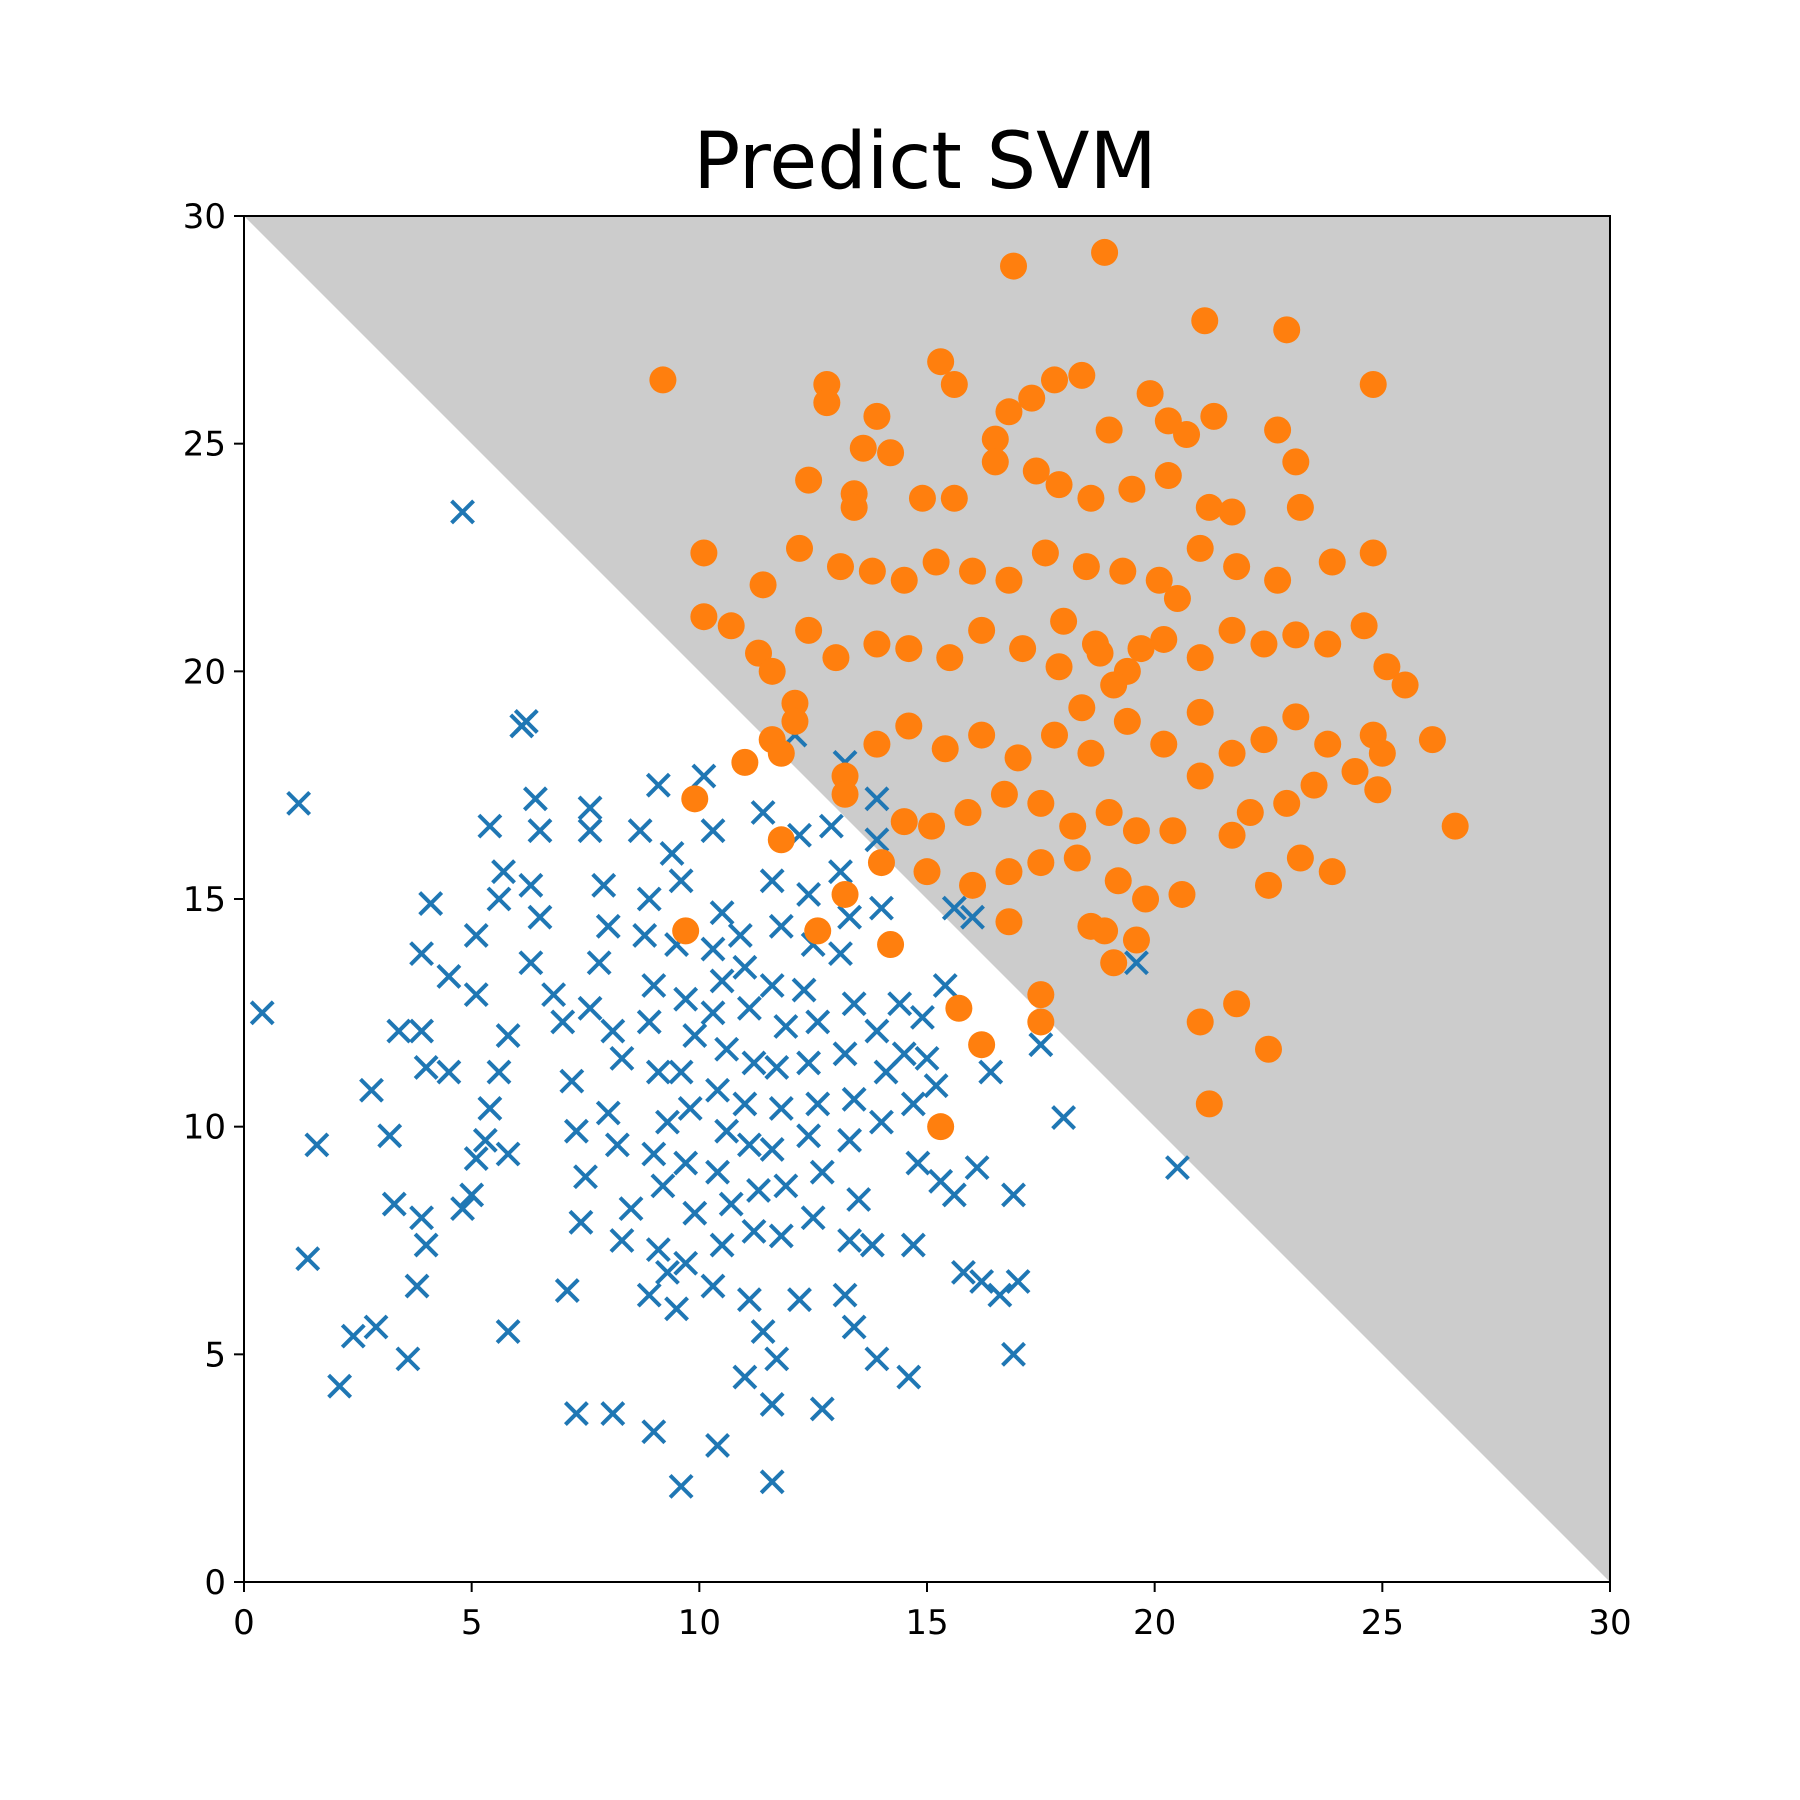 The image size is (1800, 1800). Describe the element at coordinates (699, 1623) in the screenshot. I see `x-tick-label: 10` at that location.